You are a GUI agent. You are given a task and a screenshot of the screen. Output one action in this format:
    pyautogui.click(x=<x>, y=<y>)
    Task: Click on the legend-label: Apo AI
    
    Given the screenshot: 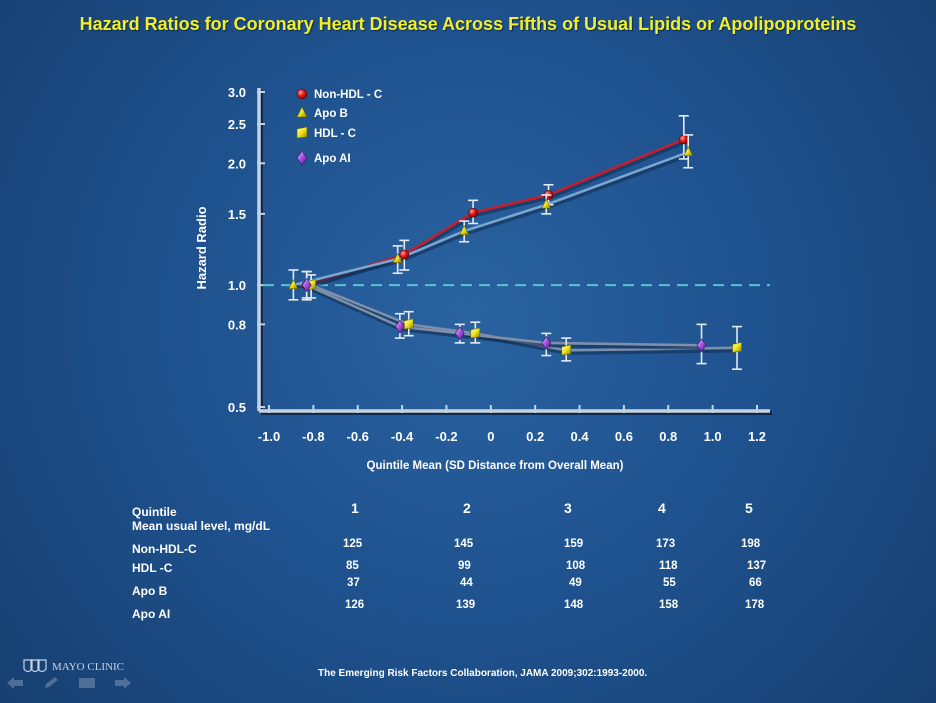 What is the action you would take?
    pyautogui.click(x=332, y=159)
    